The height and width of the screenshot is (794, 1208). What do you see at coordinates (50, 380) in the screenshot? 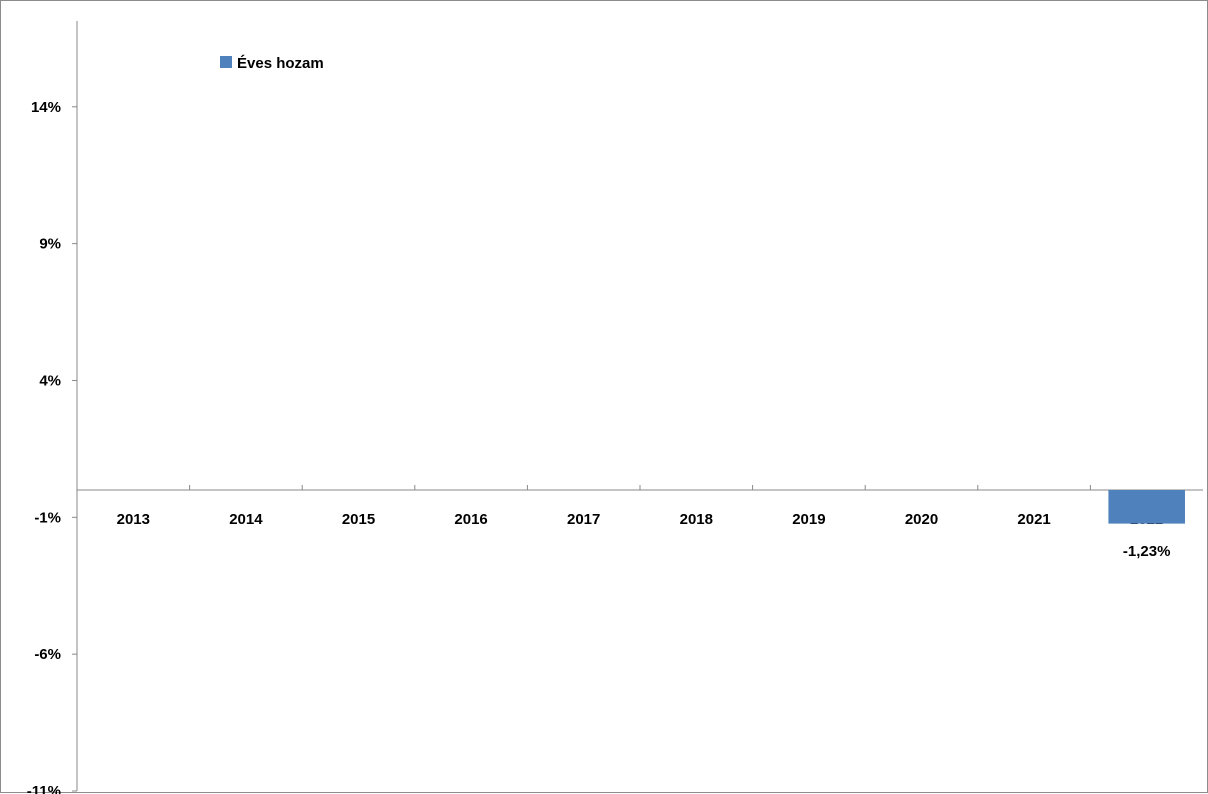
I see `y-tick-label: 4%` at bounding box center [50, 380].